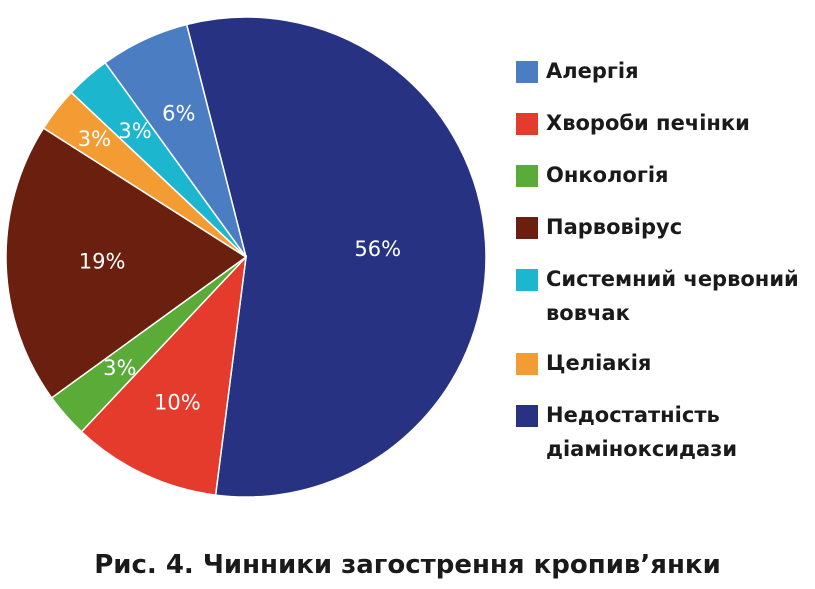  I want to click on legend-swatch-parvovirus, so click(527, 228).